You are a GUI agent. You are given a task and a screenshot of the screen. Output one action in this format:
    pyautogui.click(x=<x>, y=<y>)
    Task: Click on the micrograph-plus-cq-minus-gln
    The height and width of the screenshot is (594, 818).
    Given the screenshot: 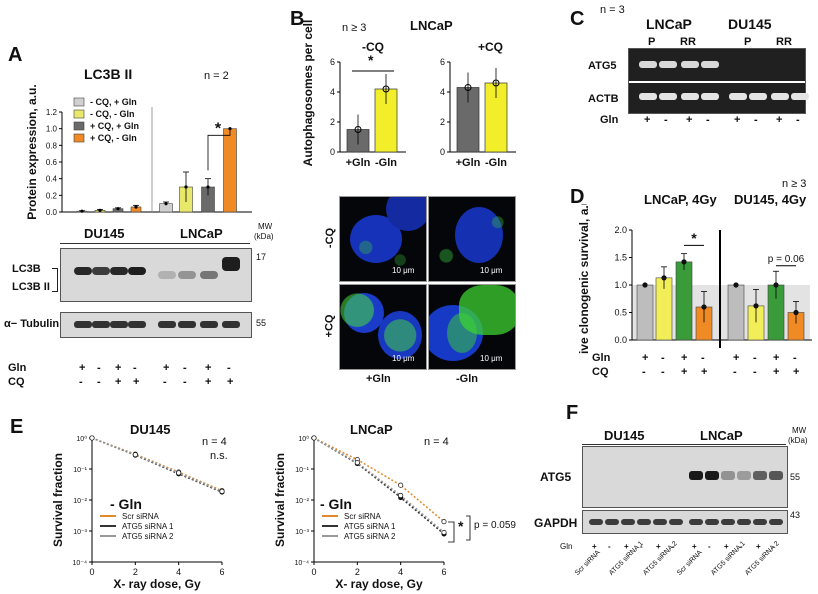 What is the action you would take?
    pyautogui.click(x=472, y=327)
    